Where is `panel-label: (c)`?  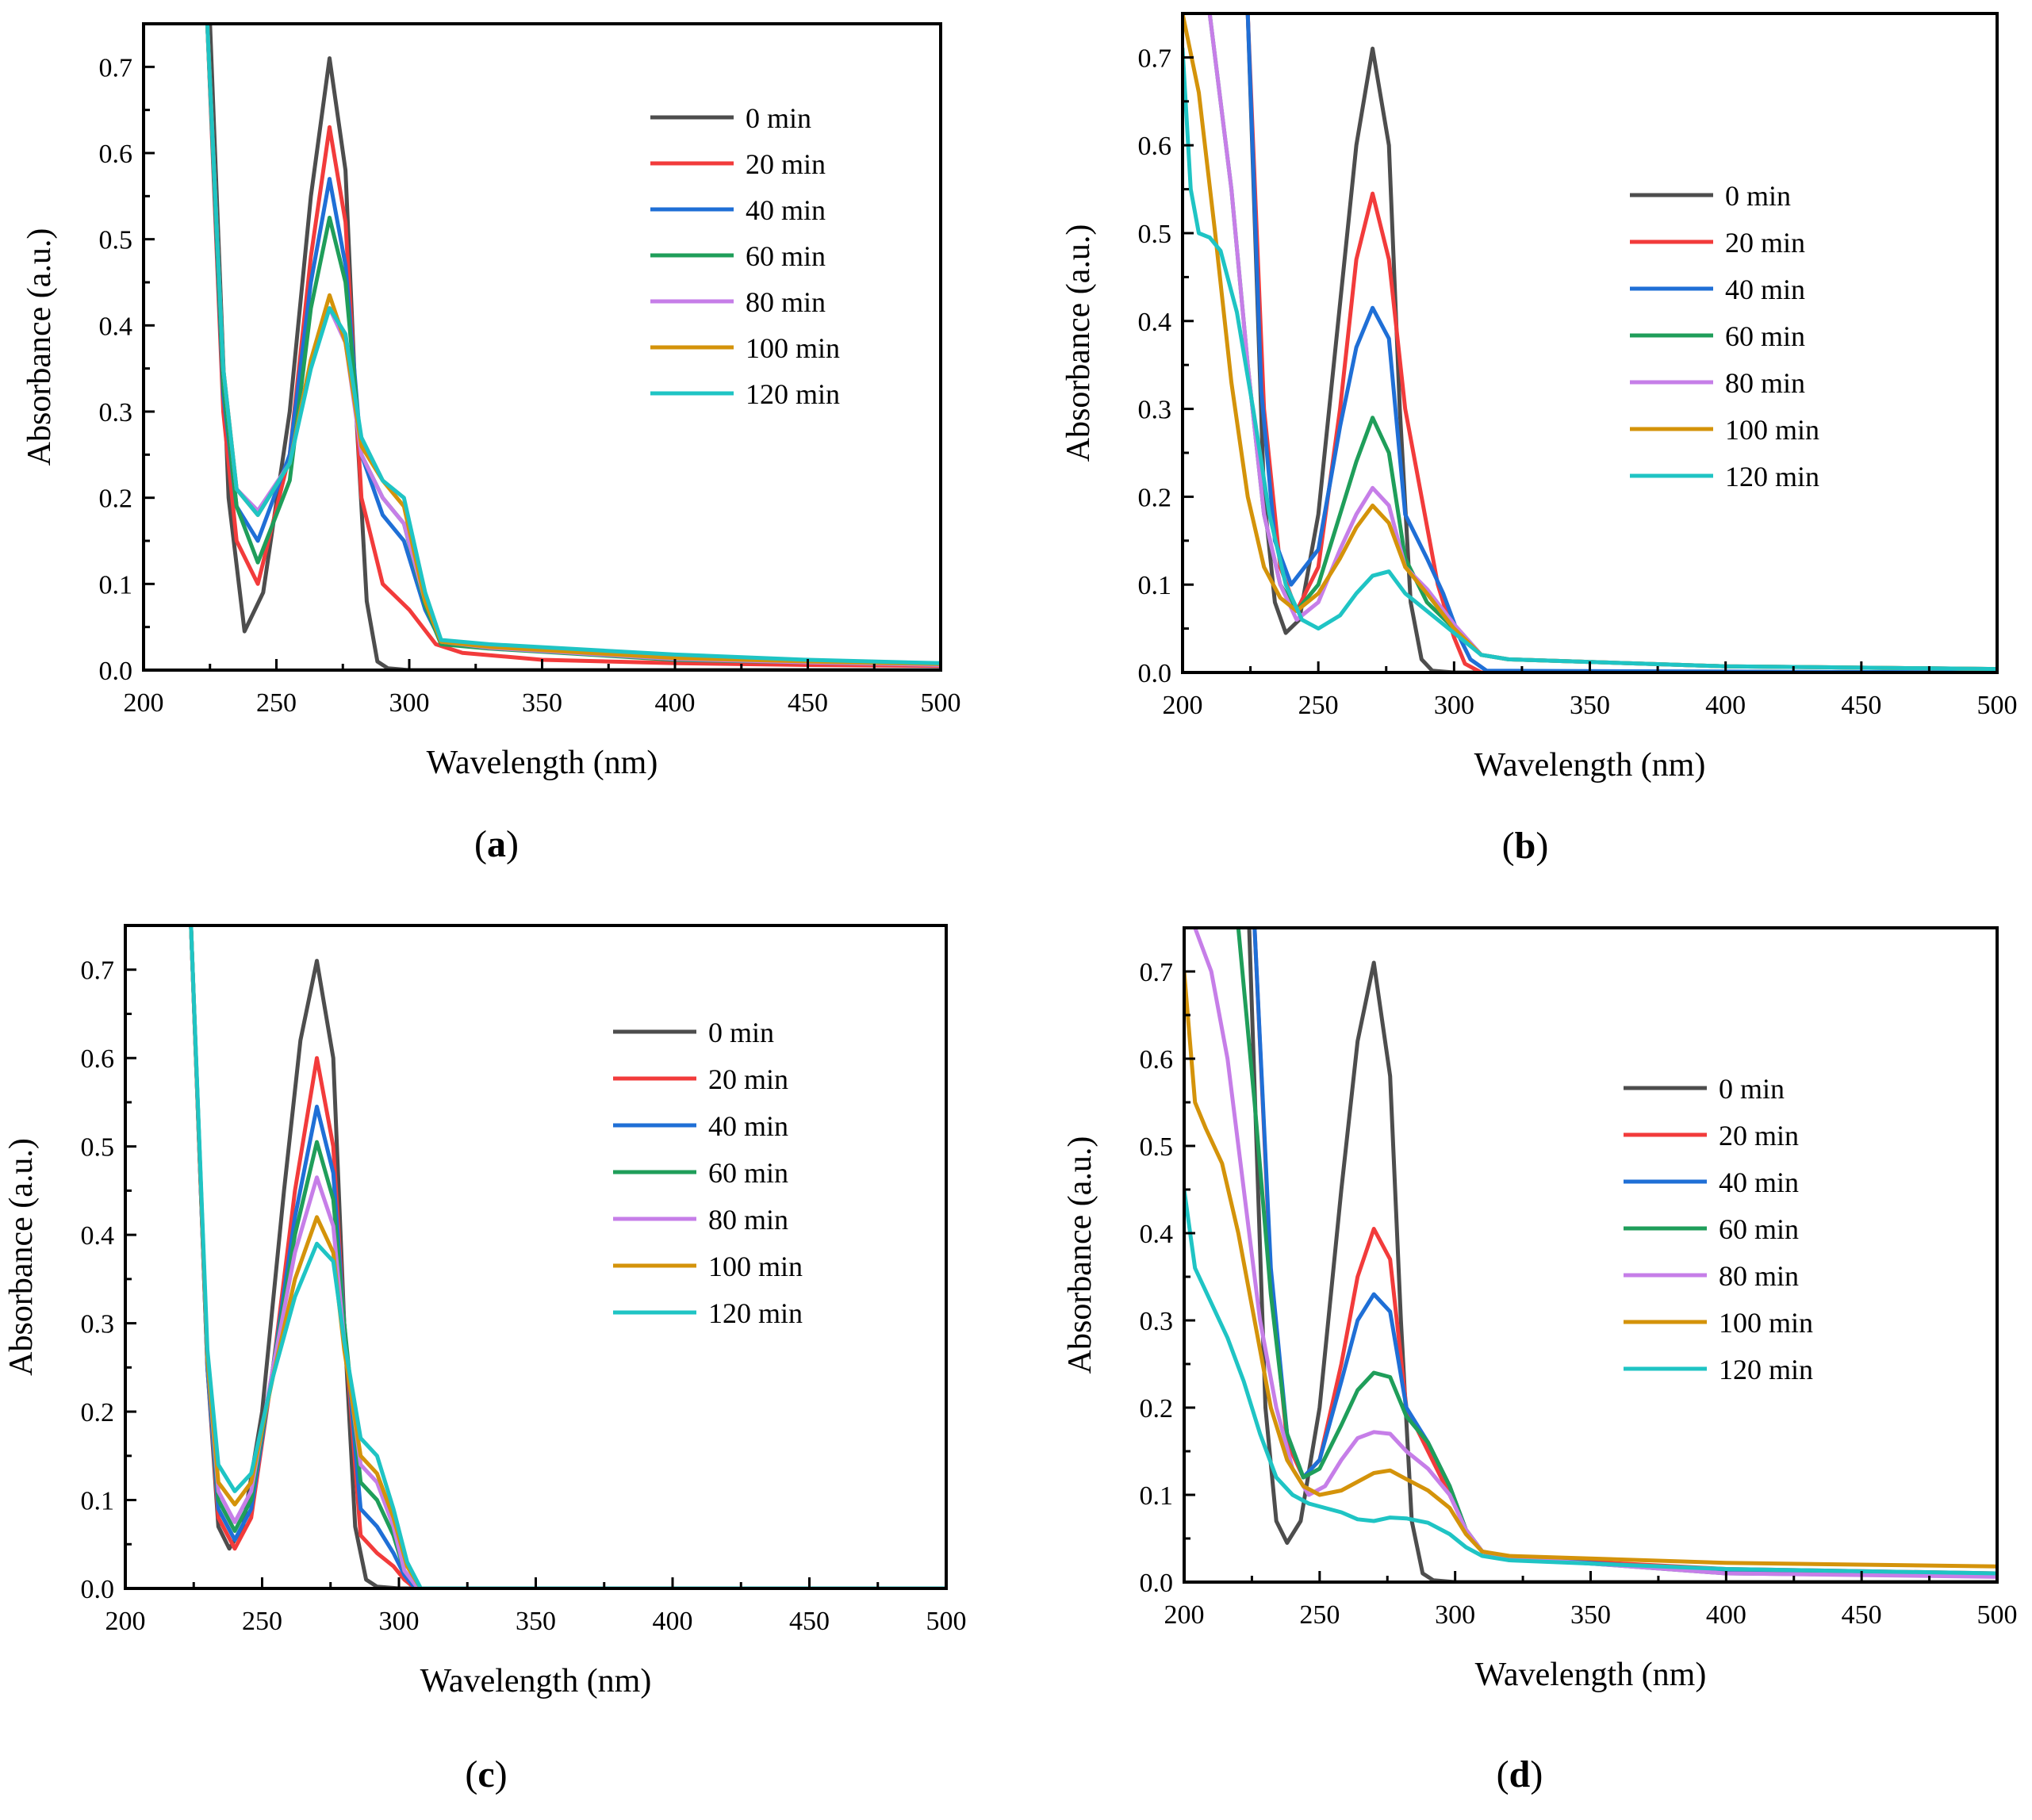 panel-label: (c) is located at coordinates (486, 1774).